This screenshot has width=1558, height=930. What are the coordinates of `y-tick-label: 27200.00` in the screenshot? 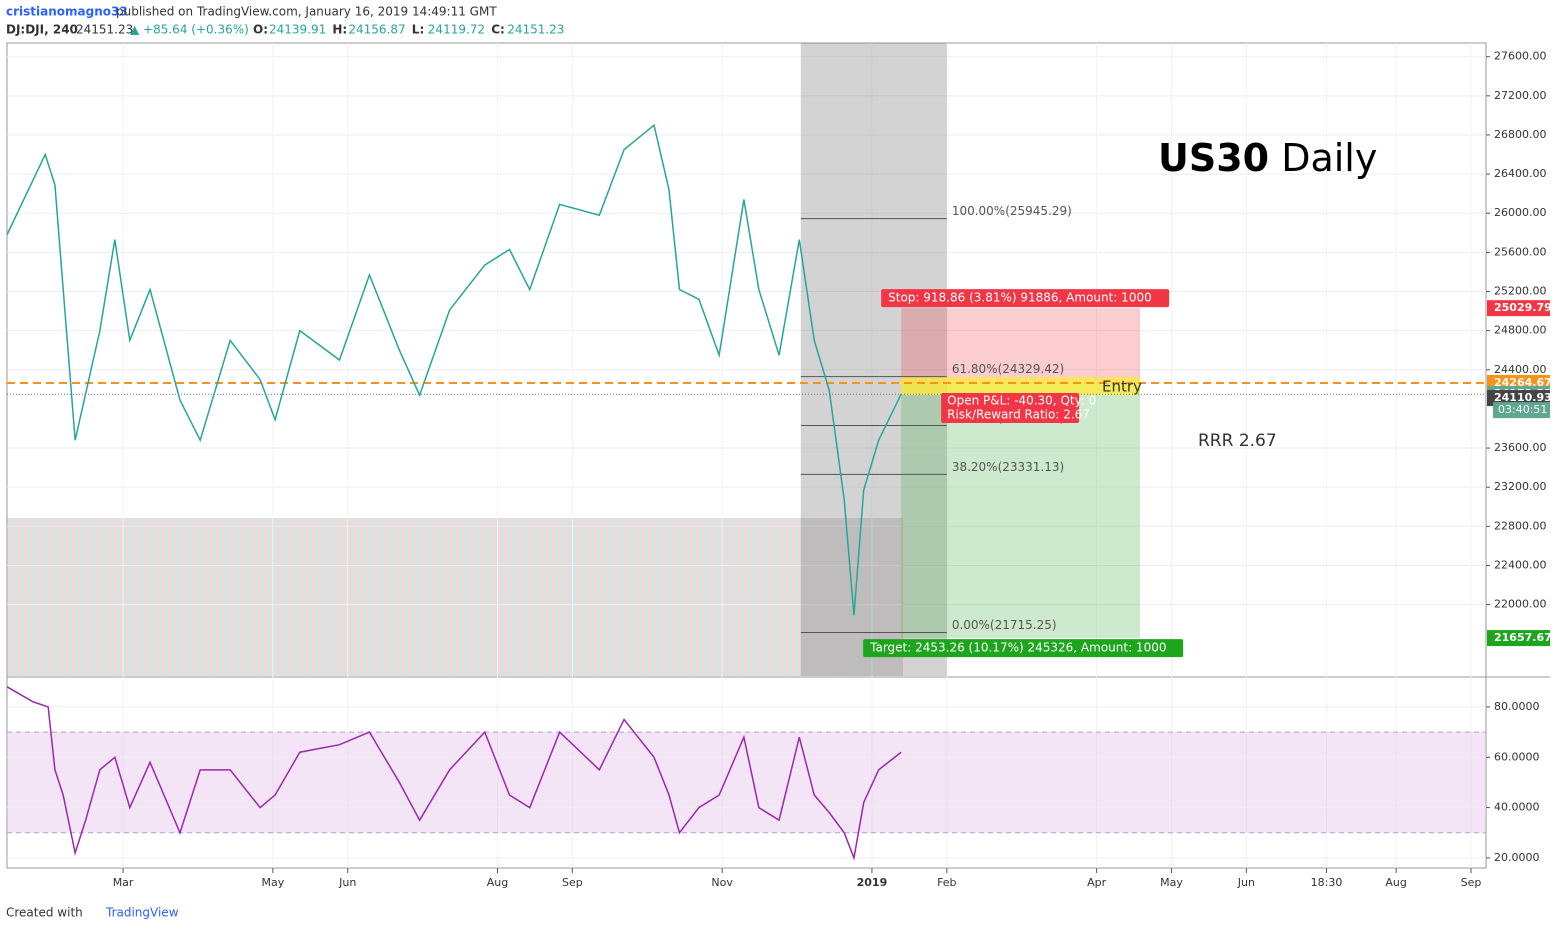 It's located at (1520, 95).